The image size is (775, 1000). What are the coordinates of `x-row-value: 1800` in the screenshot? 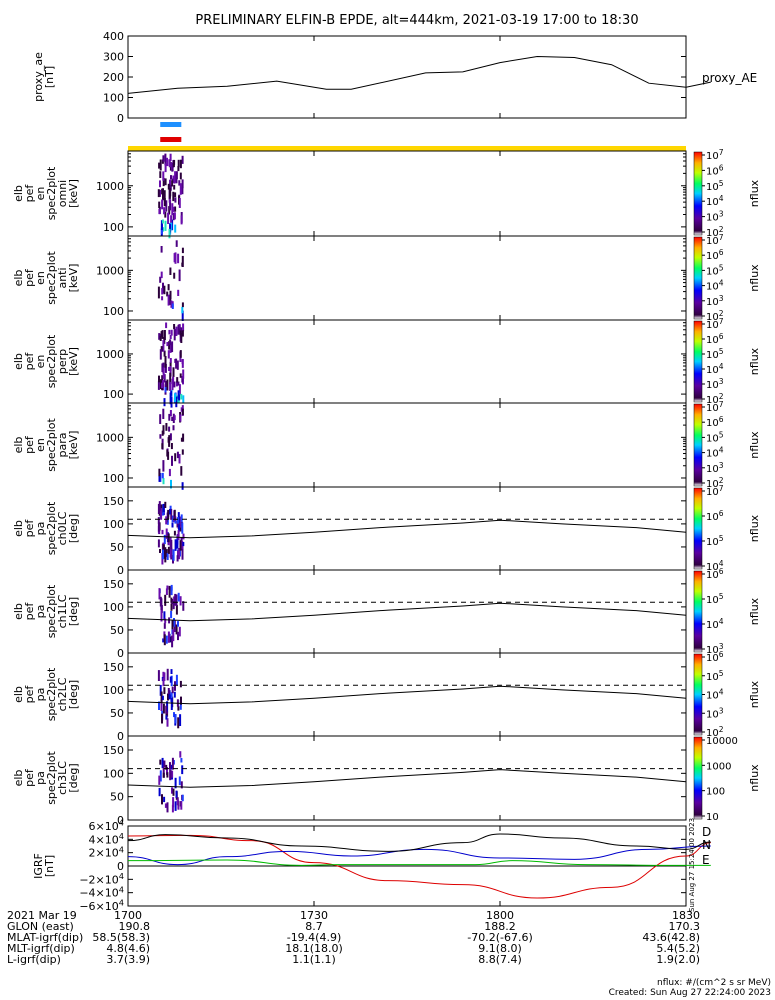 It's located at (500, 915).